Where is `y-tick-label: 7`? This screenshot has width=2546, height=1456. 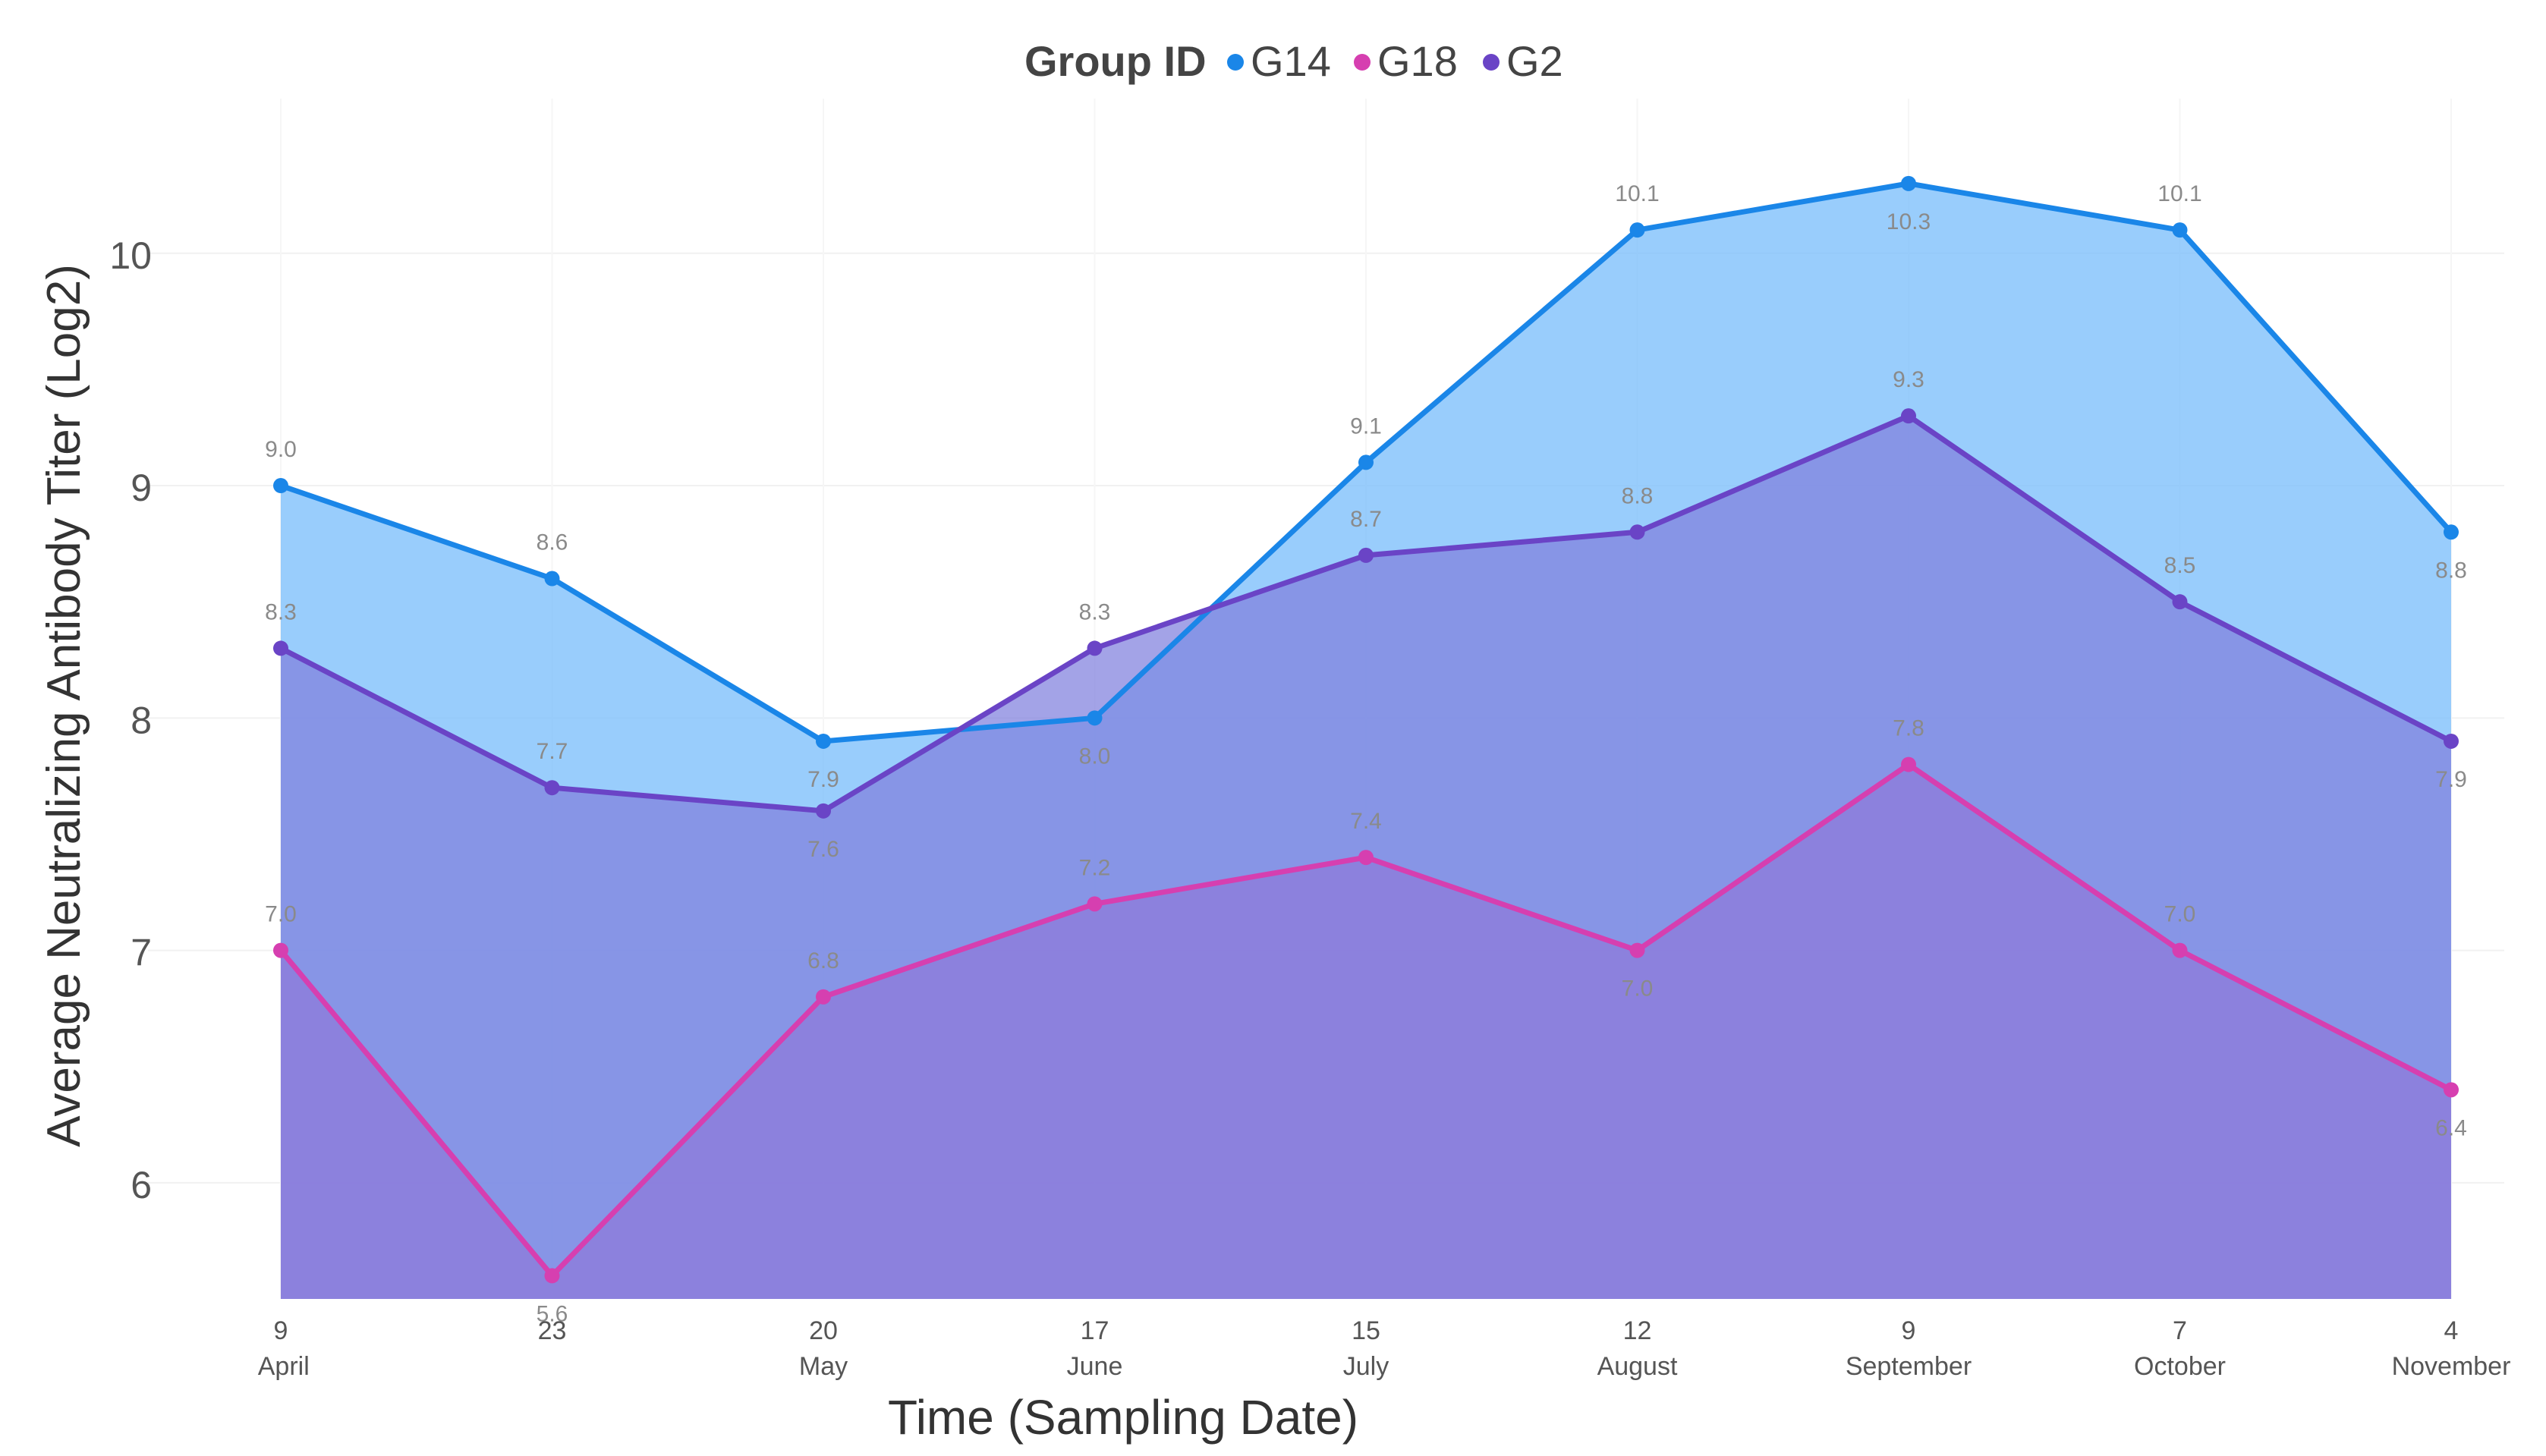
y-tick-label: 7 is located at coordinates (141, 953).